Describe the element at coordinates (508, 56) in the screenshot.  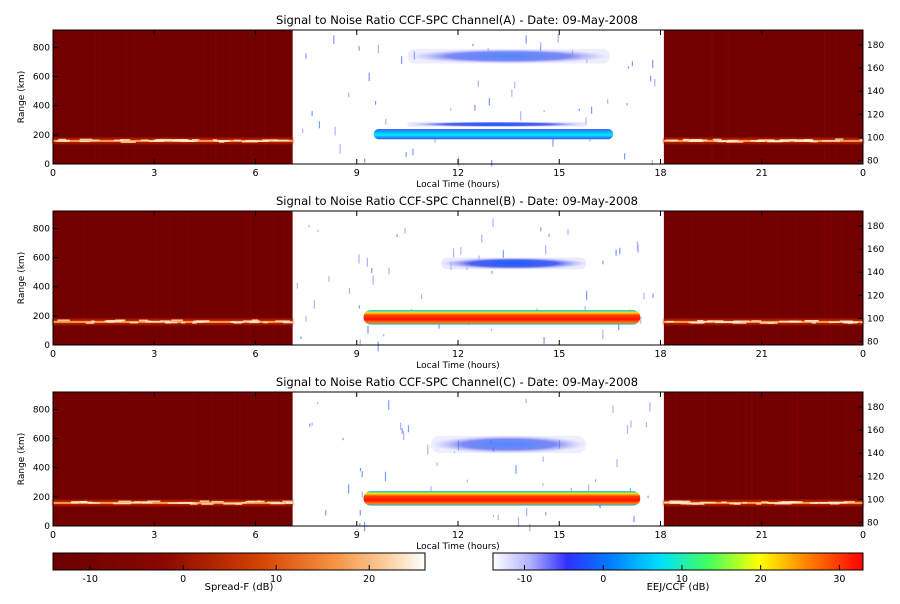
I see `echo-layer-150km` at that location.